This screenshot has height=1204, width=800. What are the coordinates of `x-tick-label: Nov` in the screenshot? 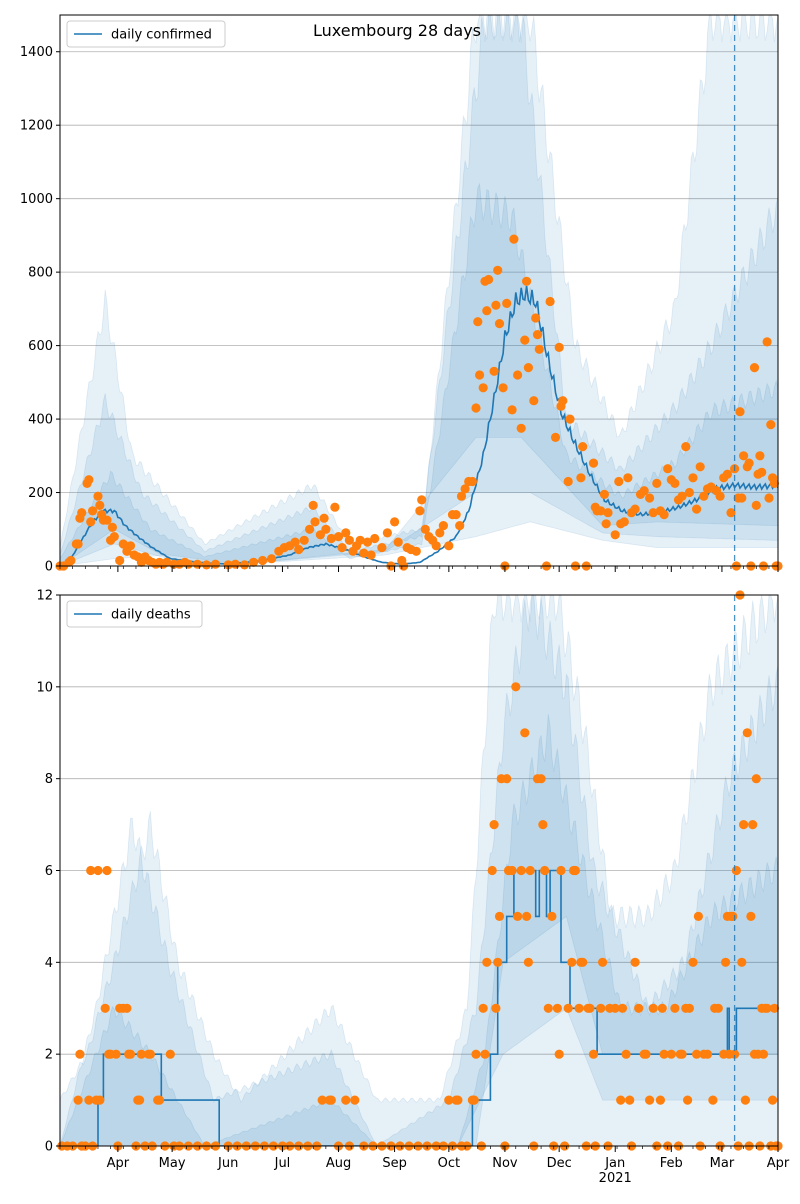 It's located at (505, 1163).